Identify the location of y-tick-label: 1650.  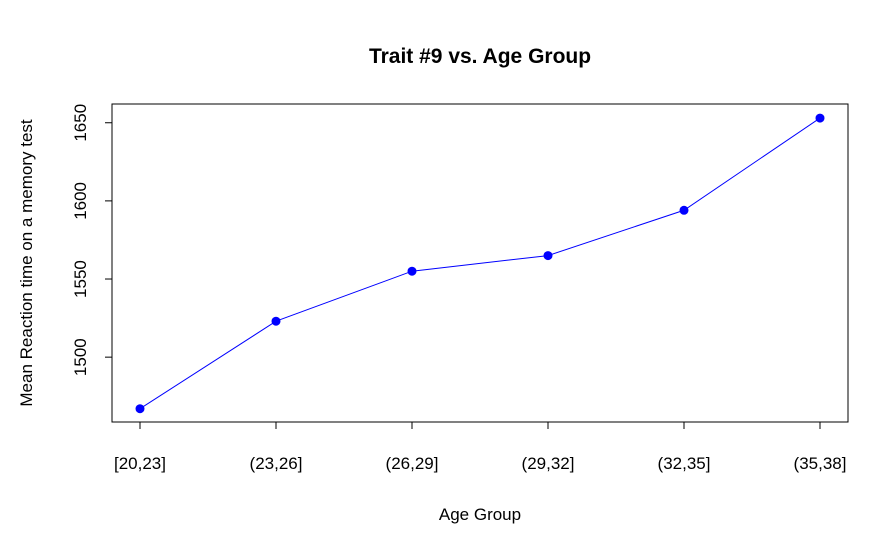
(80, 123).